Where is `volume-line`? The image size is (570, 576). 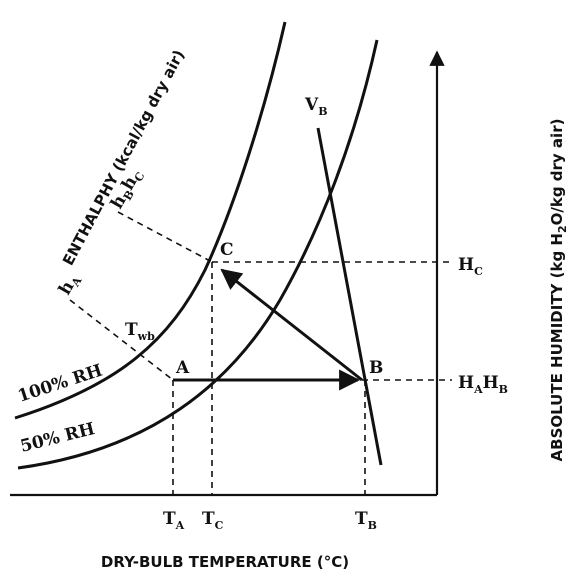
volume-line is located at coordinates (349, 296).